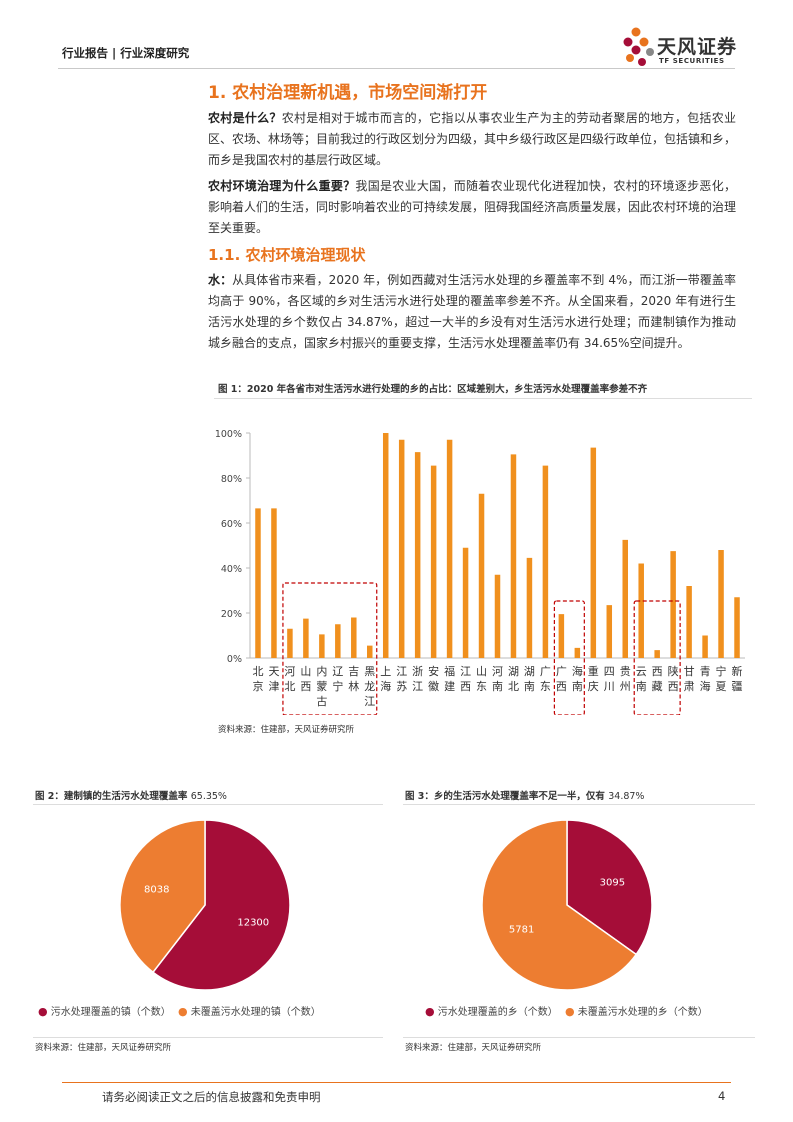  Describe the element at coordinates (110, 1012) in the screenshot. I see `legend-label: 污水处理覆盖的镇（个数）` at that location.